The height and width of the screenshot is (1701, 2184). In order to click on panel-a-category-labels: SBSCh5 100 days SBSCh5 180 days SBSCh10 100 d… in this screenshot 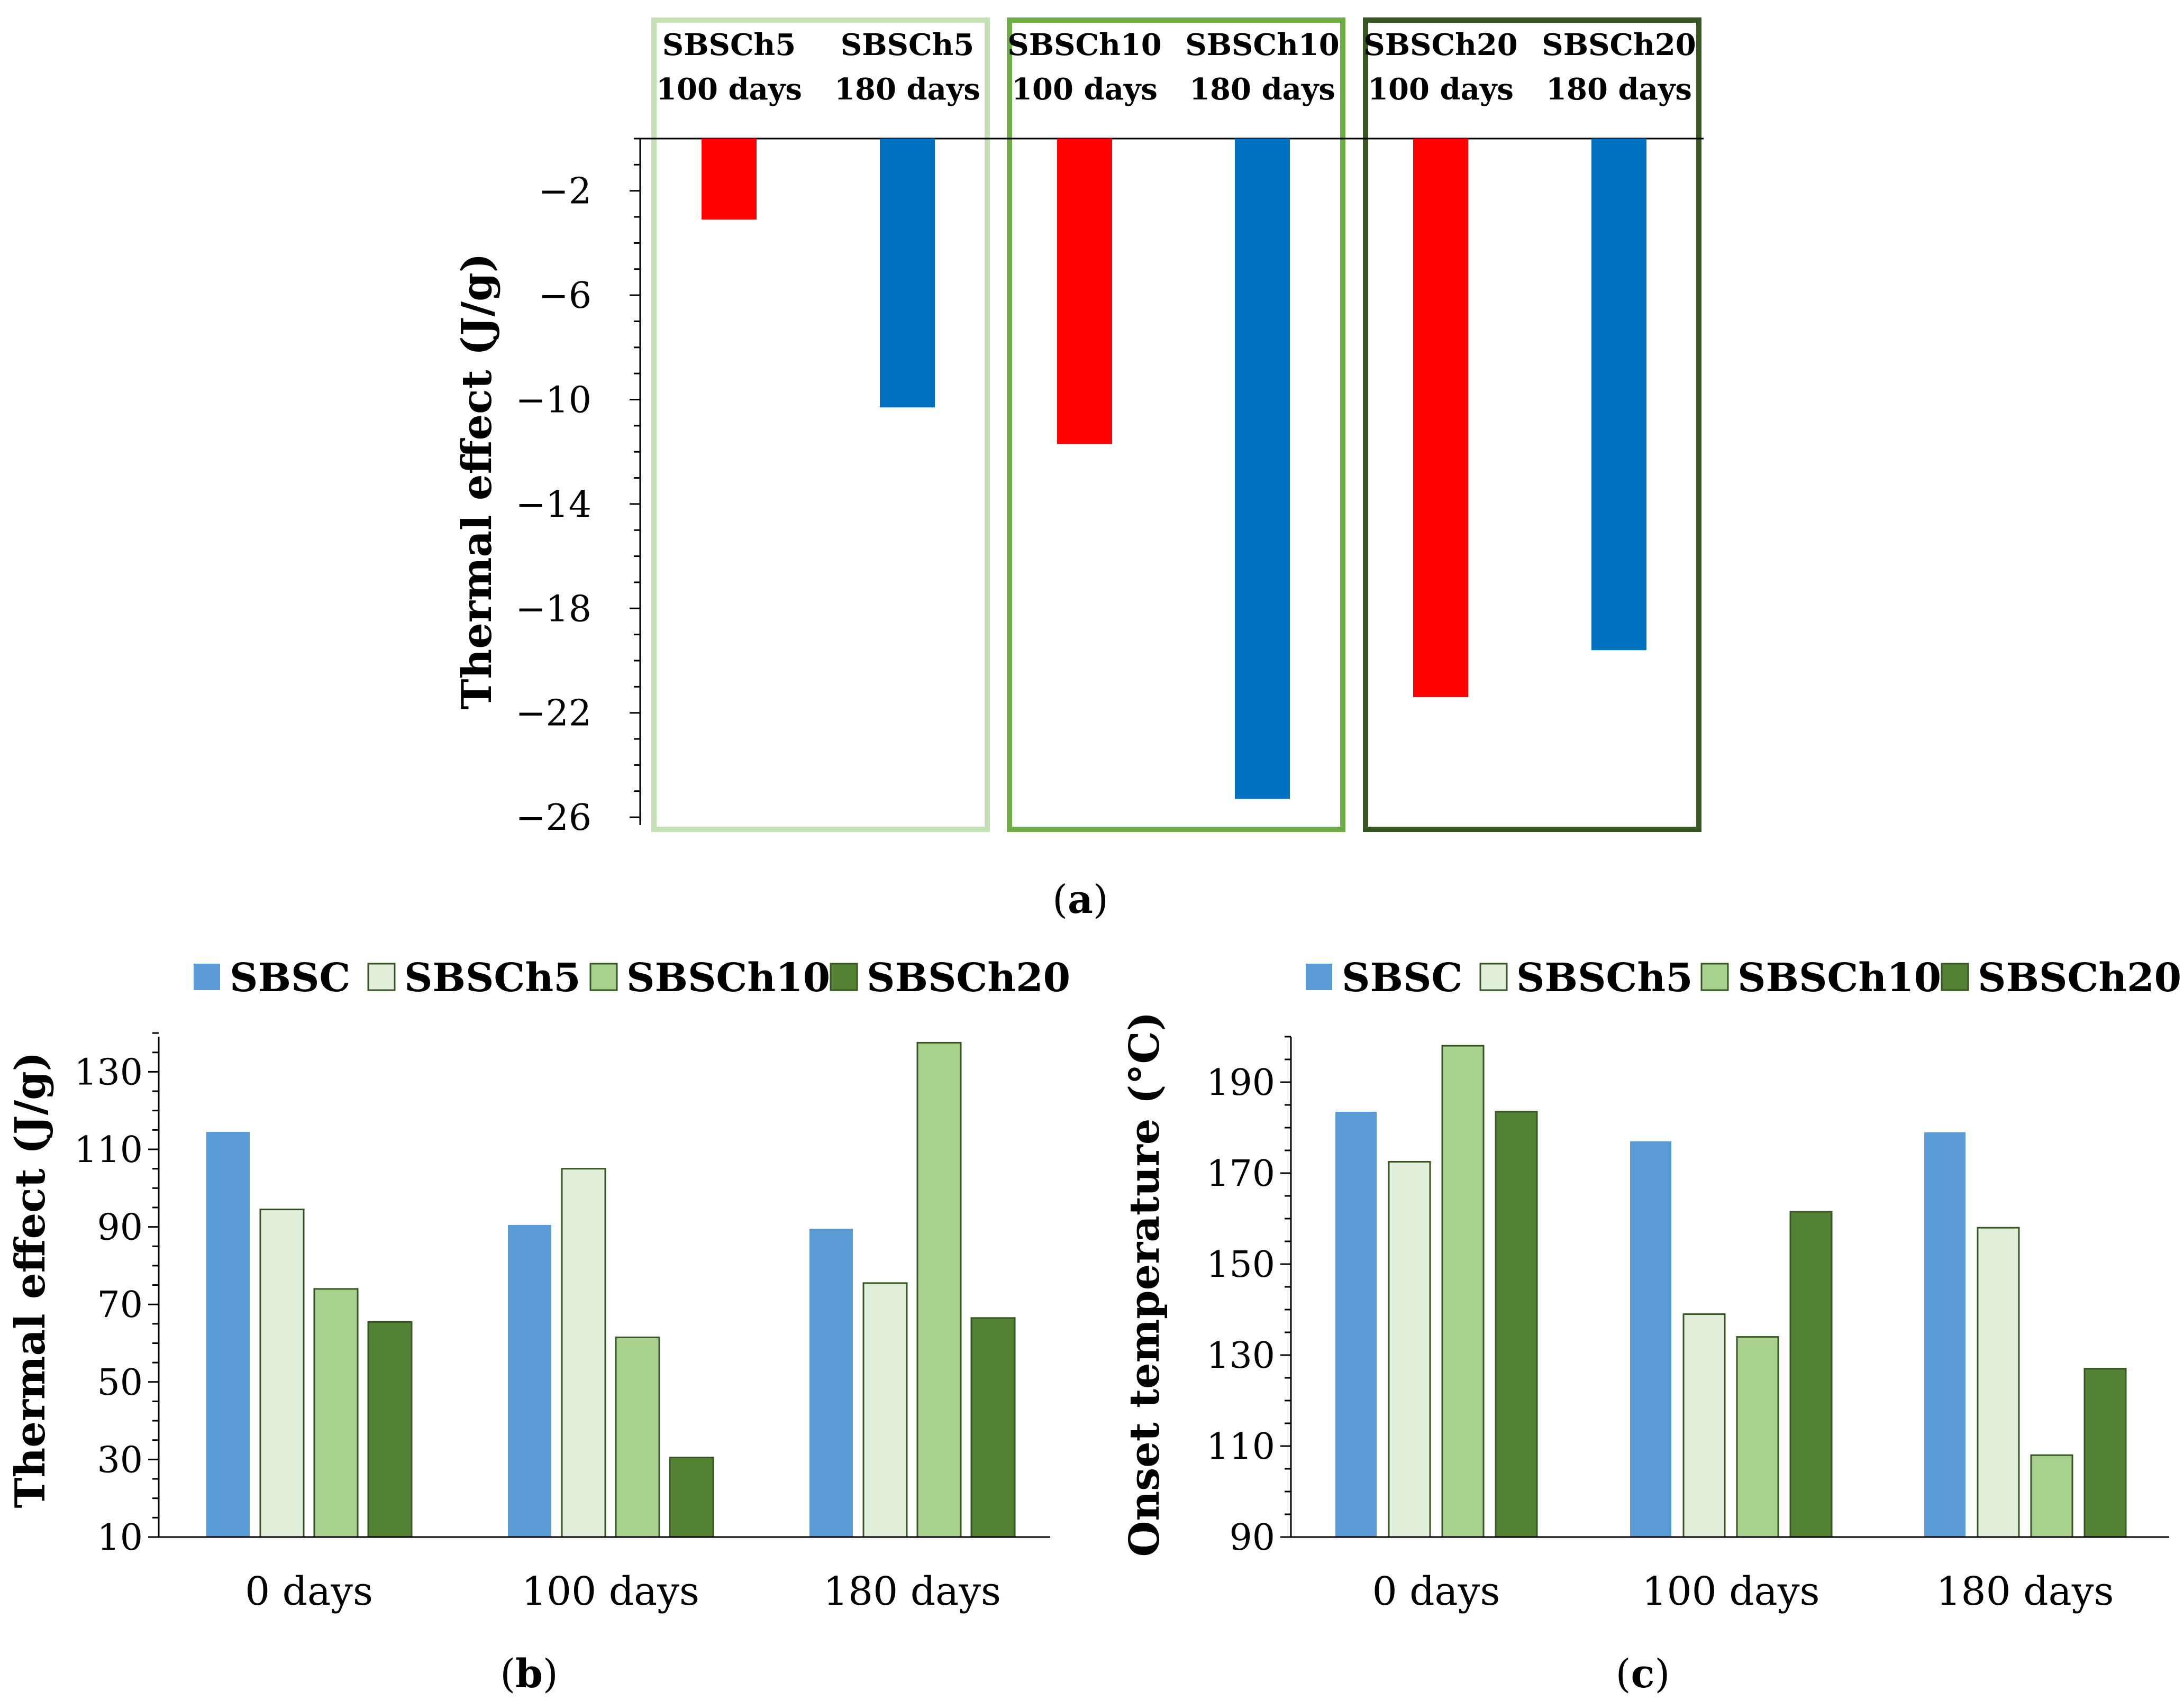, I will do `click(1176, 67)`.